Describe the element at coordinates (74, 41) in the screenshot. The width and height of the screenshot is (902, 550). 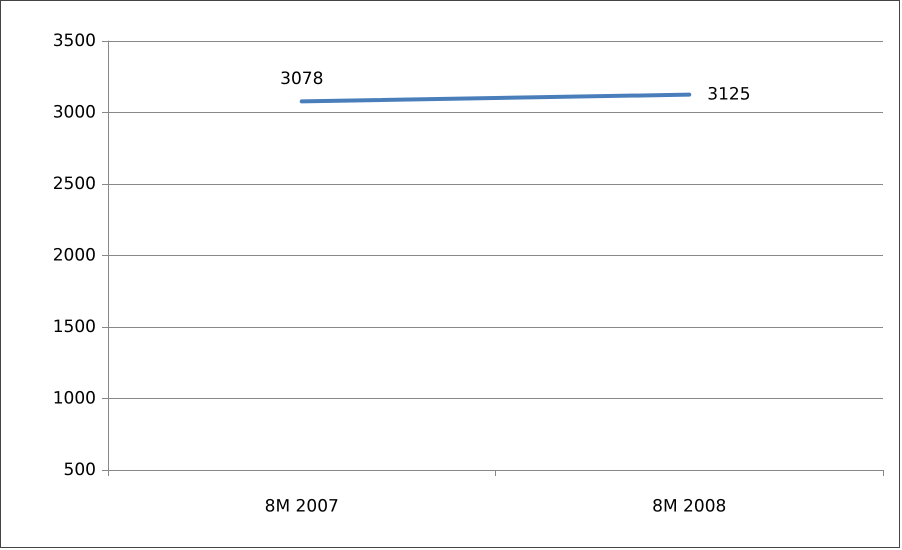
I see `y-tick-label: 3500` at that location.